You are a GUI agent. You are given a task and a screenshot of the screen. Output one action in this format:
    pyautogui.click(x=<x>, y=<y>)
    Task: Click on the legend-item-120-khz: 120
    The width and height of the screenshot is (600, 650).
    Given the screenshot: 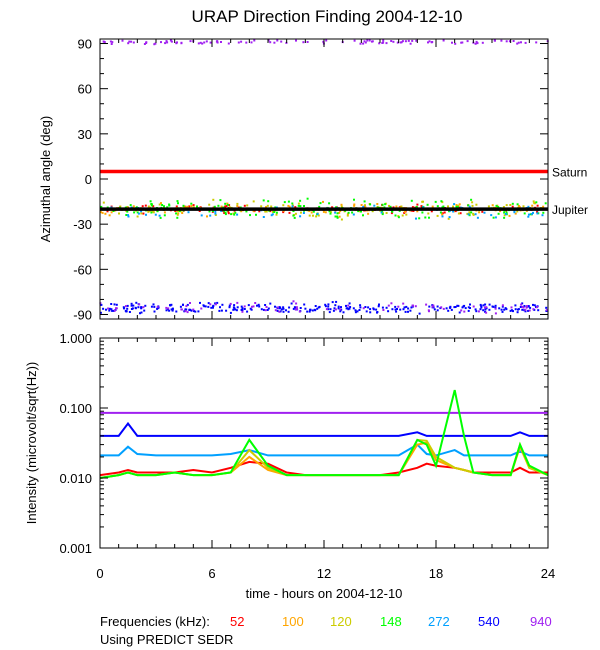 What is the action you would take?
    pyautogui.click(x=341, y=621)
    